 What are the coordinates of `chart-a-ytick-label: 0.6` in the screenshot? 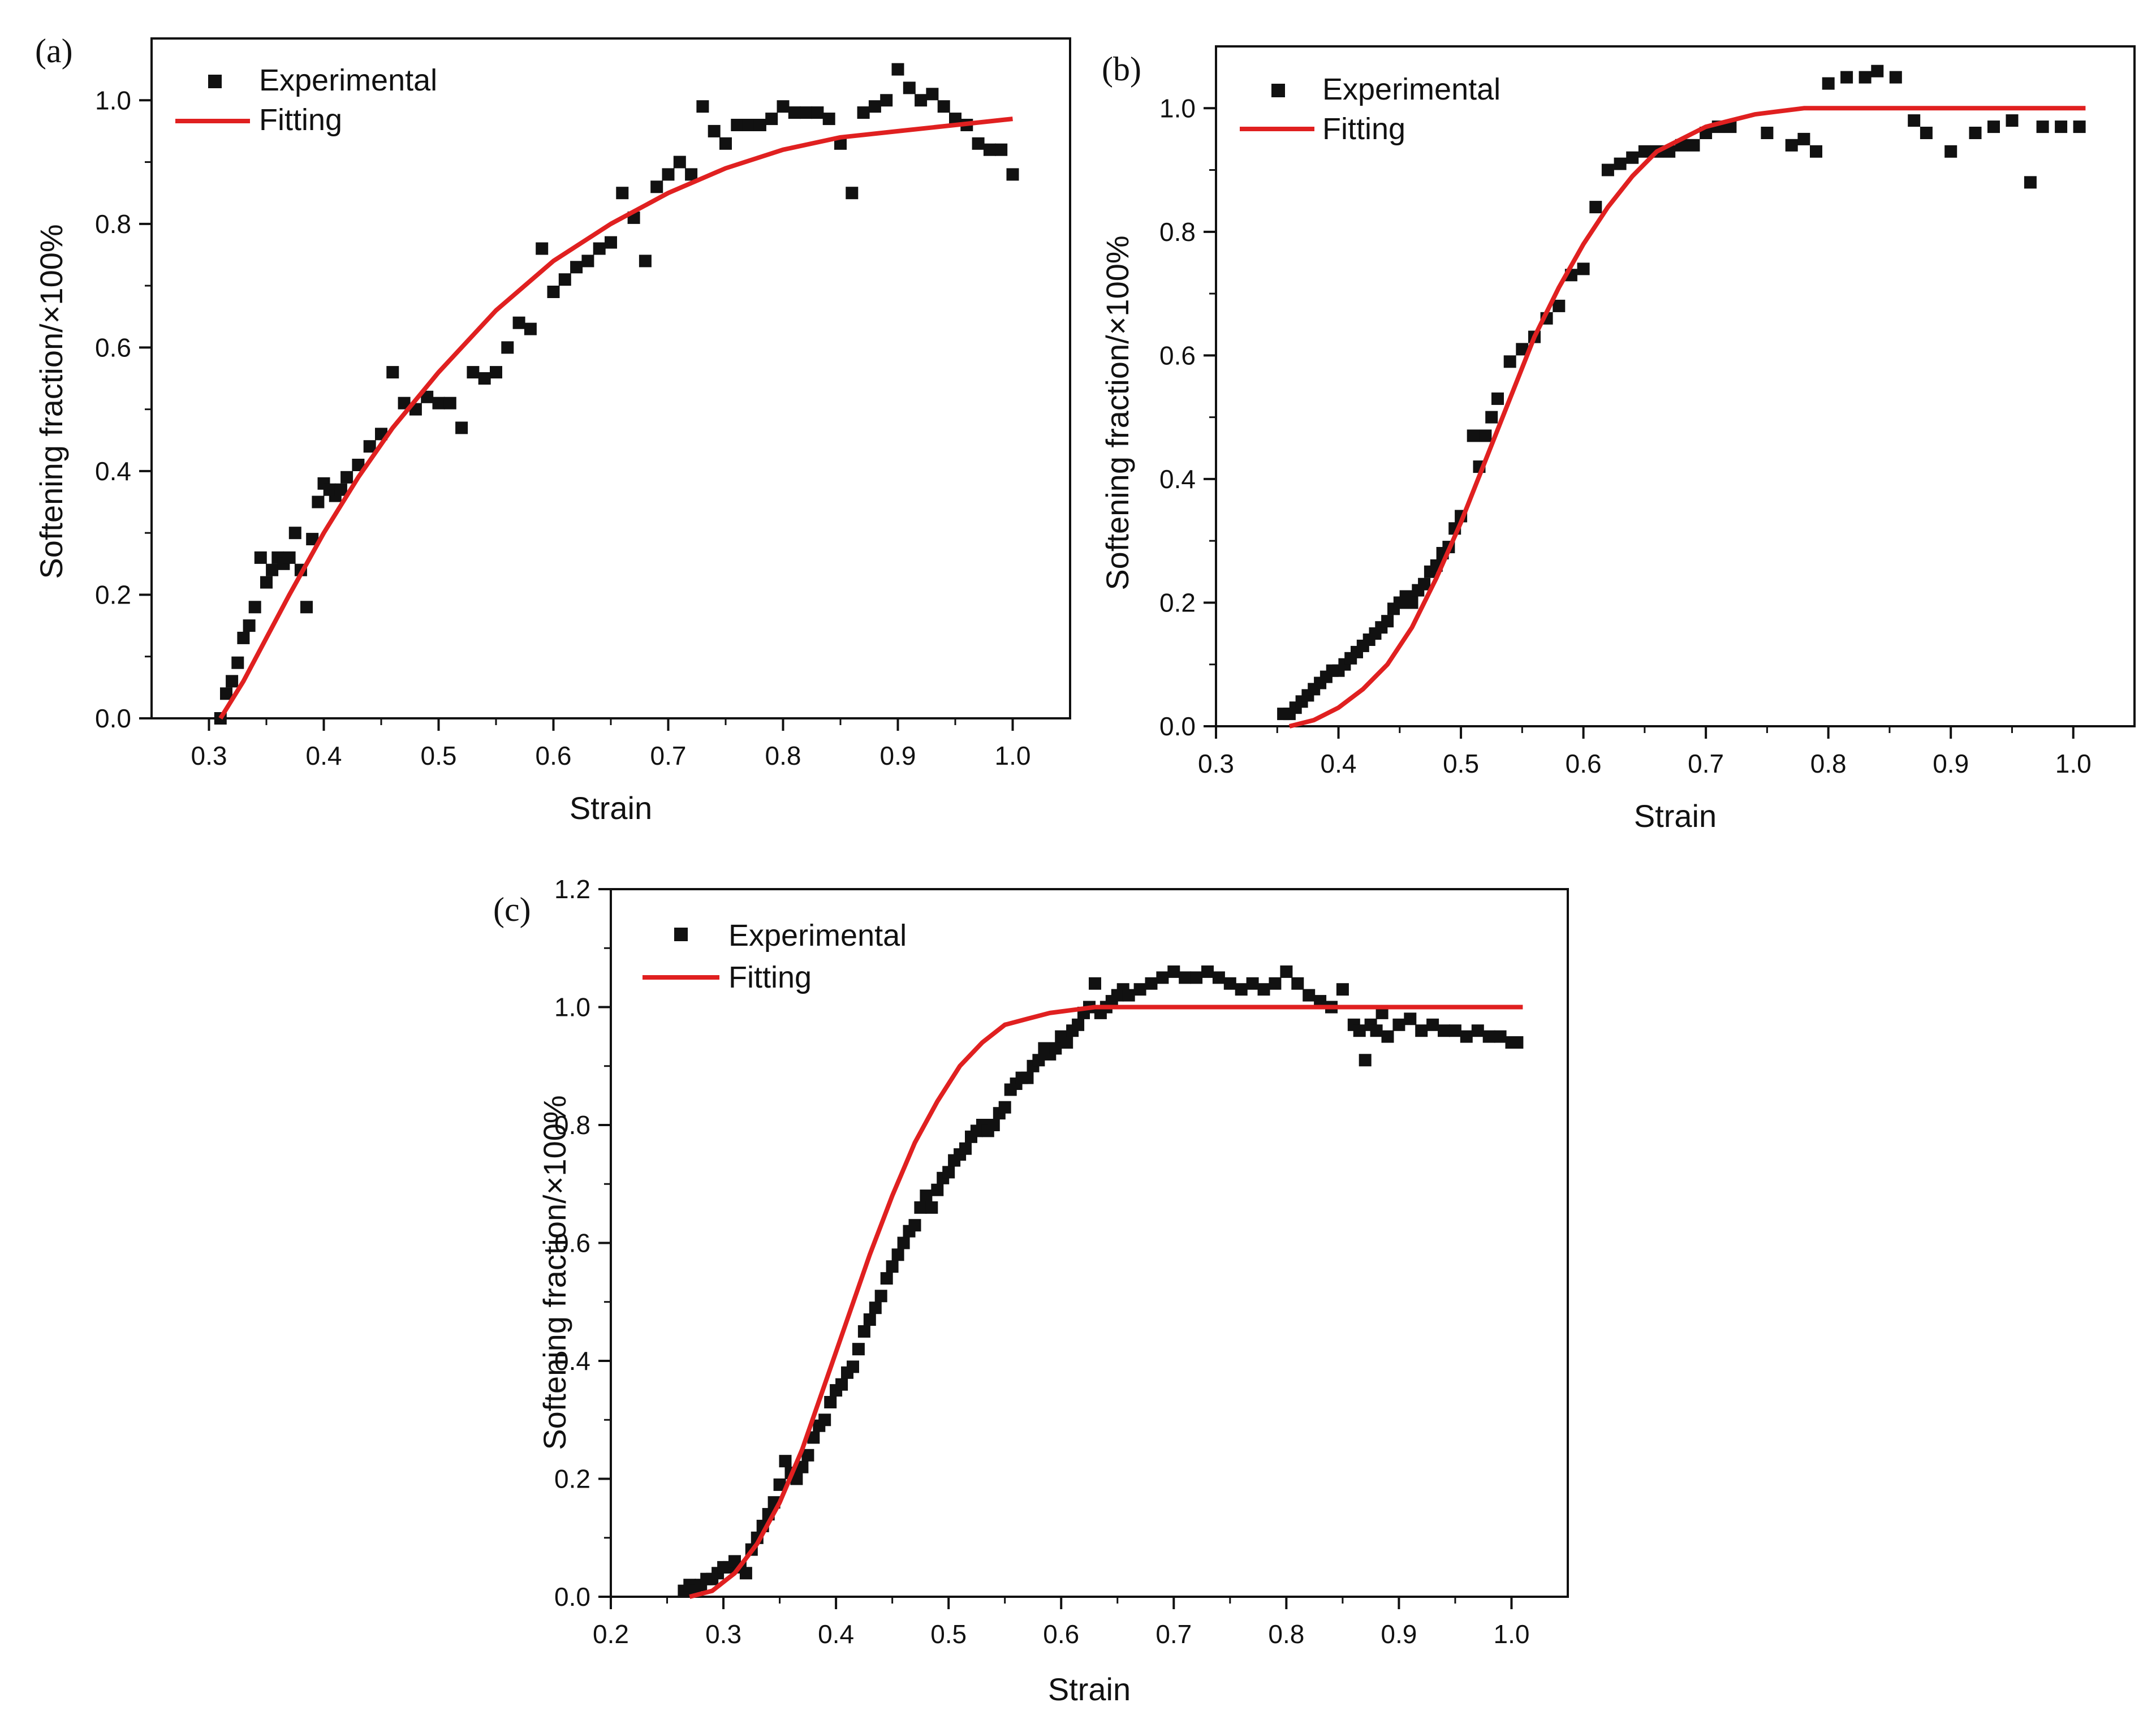 It's located at (113, 348).